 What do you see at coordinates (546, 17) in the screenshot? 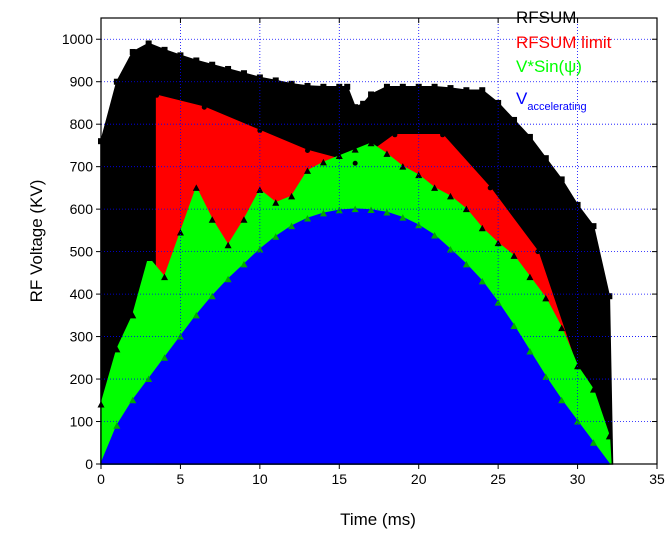
I see `legend-label-rfsum: RFSUM` at bounding box center [546, 17].